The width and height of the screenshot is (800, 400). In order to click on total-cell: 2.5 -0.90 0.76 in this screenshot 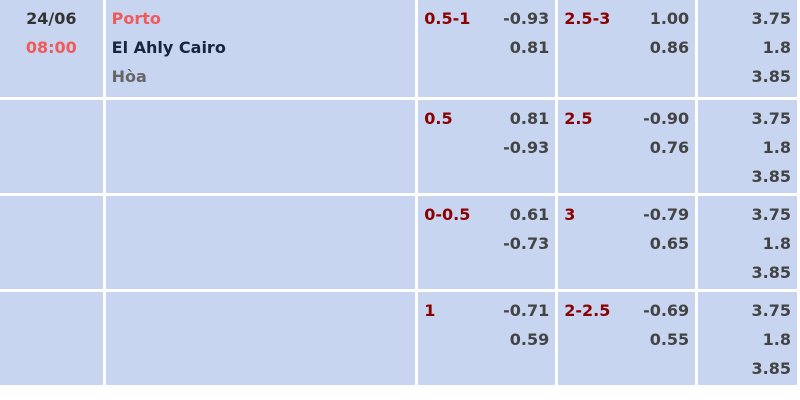, I will do `click(627, 146)`.